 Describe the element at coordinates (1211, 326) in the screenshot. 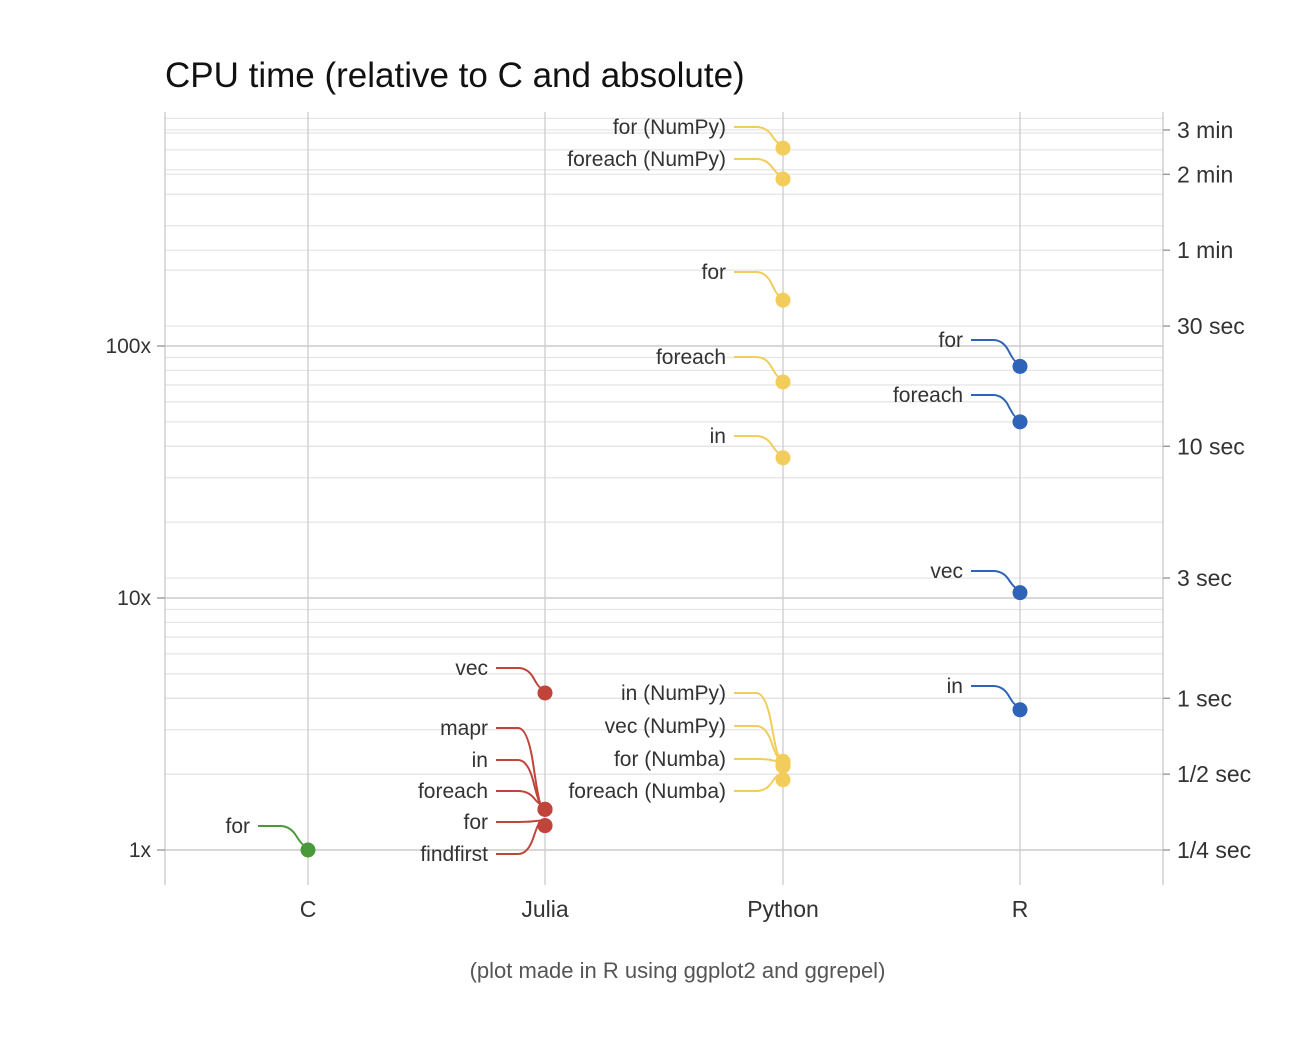

I see `right-tick-label: 30 sec` at that location.